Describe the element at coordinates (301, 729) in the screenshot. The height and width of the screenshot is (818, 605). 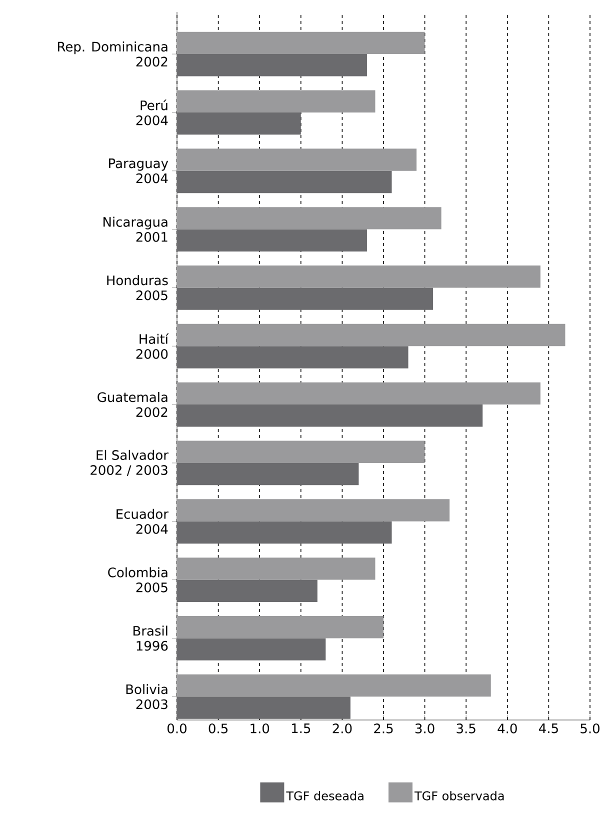
I see `x-tick-label: 1.5` at that location.